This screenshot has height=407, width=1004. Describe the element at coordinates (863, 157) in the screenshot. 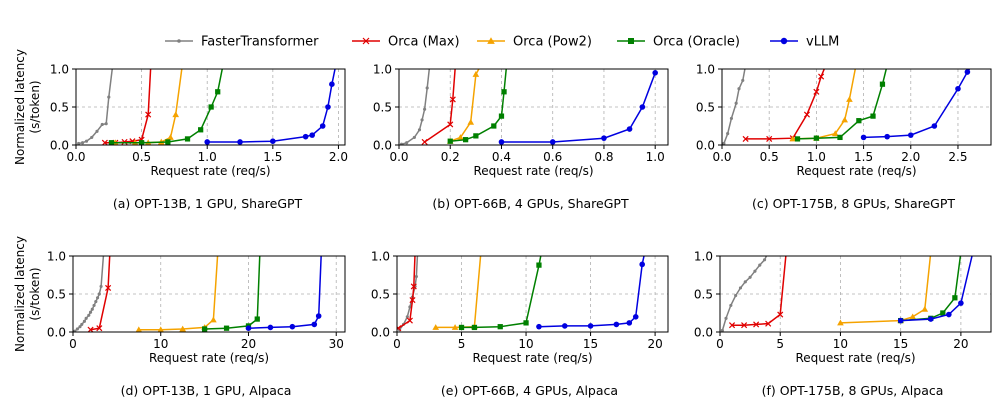

I see `x-tick-label: 1.5` at that location.